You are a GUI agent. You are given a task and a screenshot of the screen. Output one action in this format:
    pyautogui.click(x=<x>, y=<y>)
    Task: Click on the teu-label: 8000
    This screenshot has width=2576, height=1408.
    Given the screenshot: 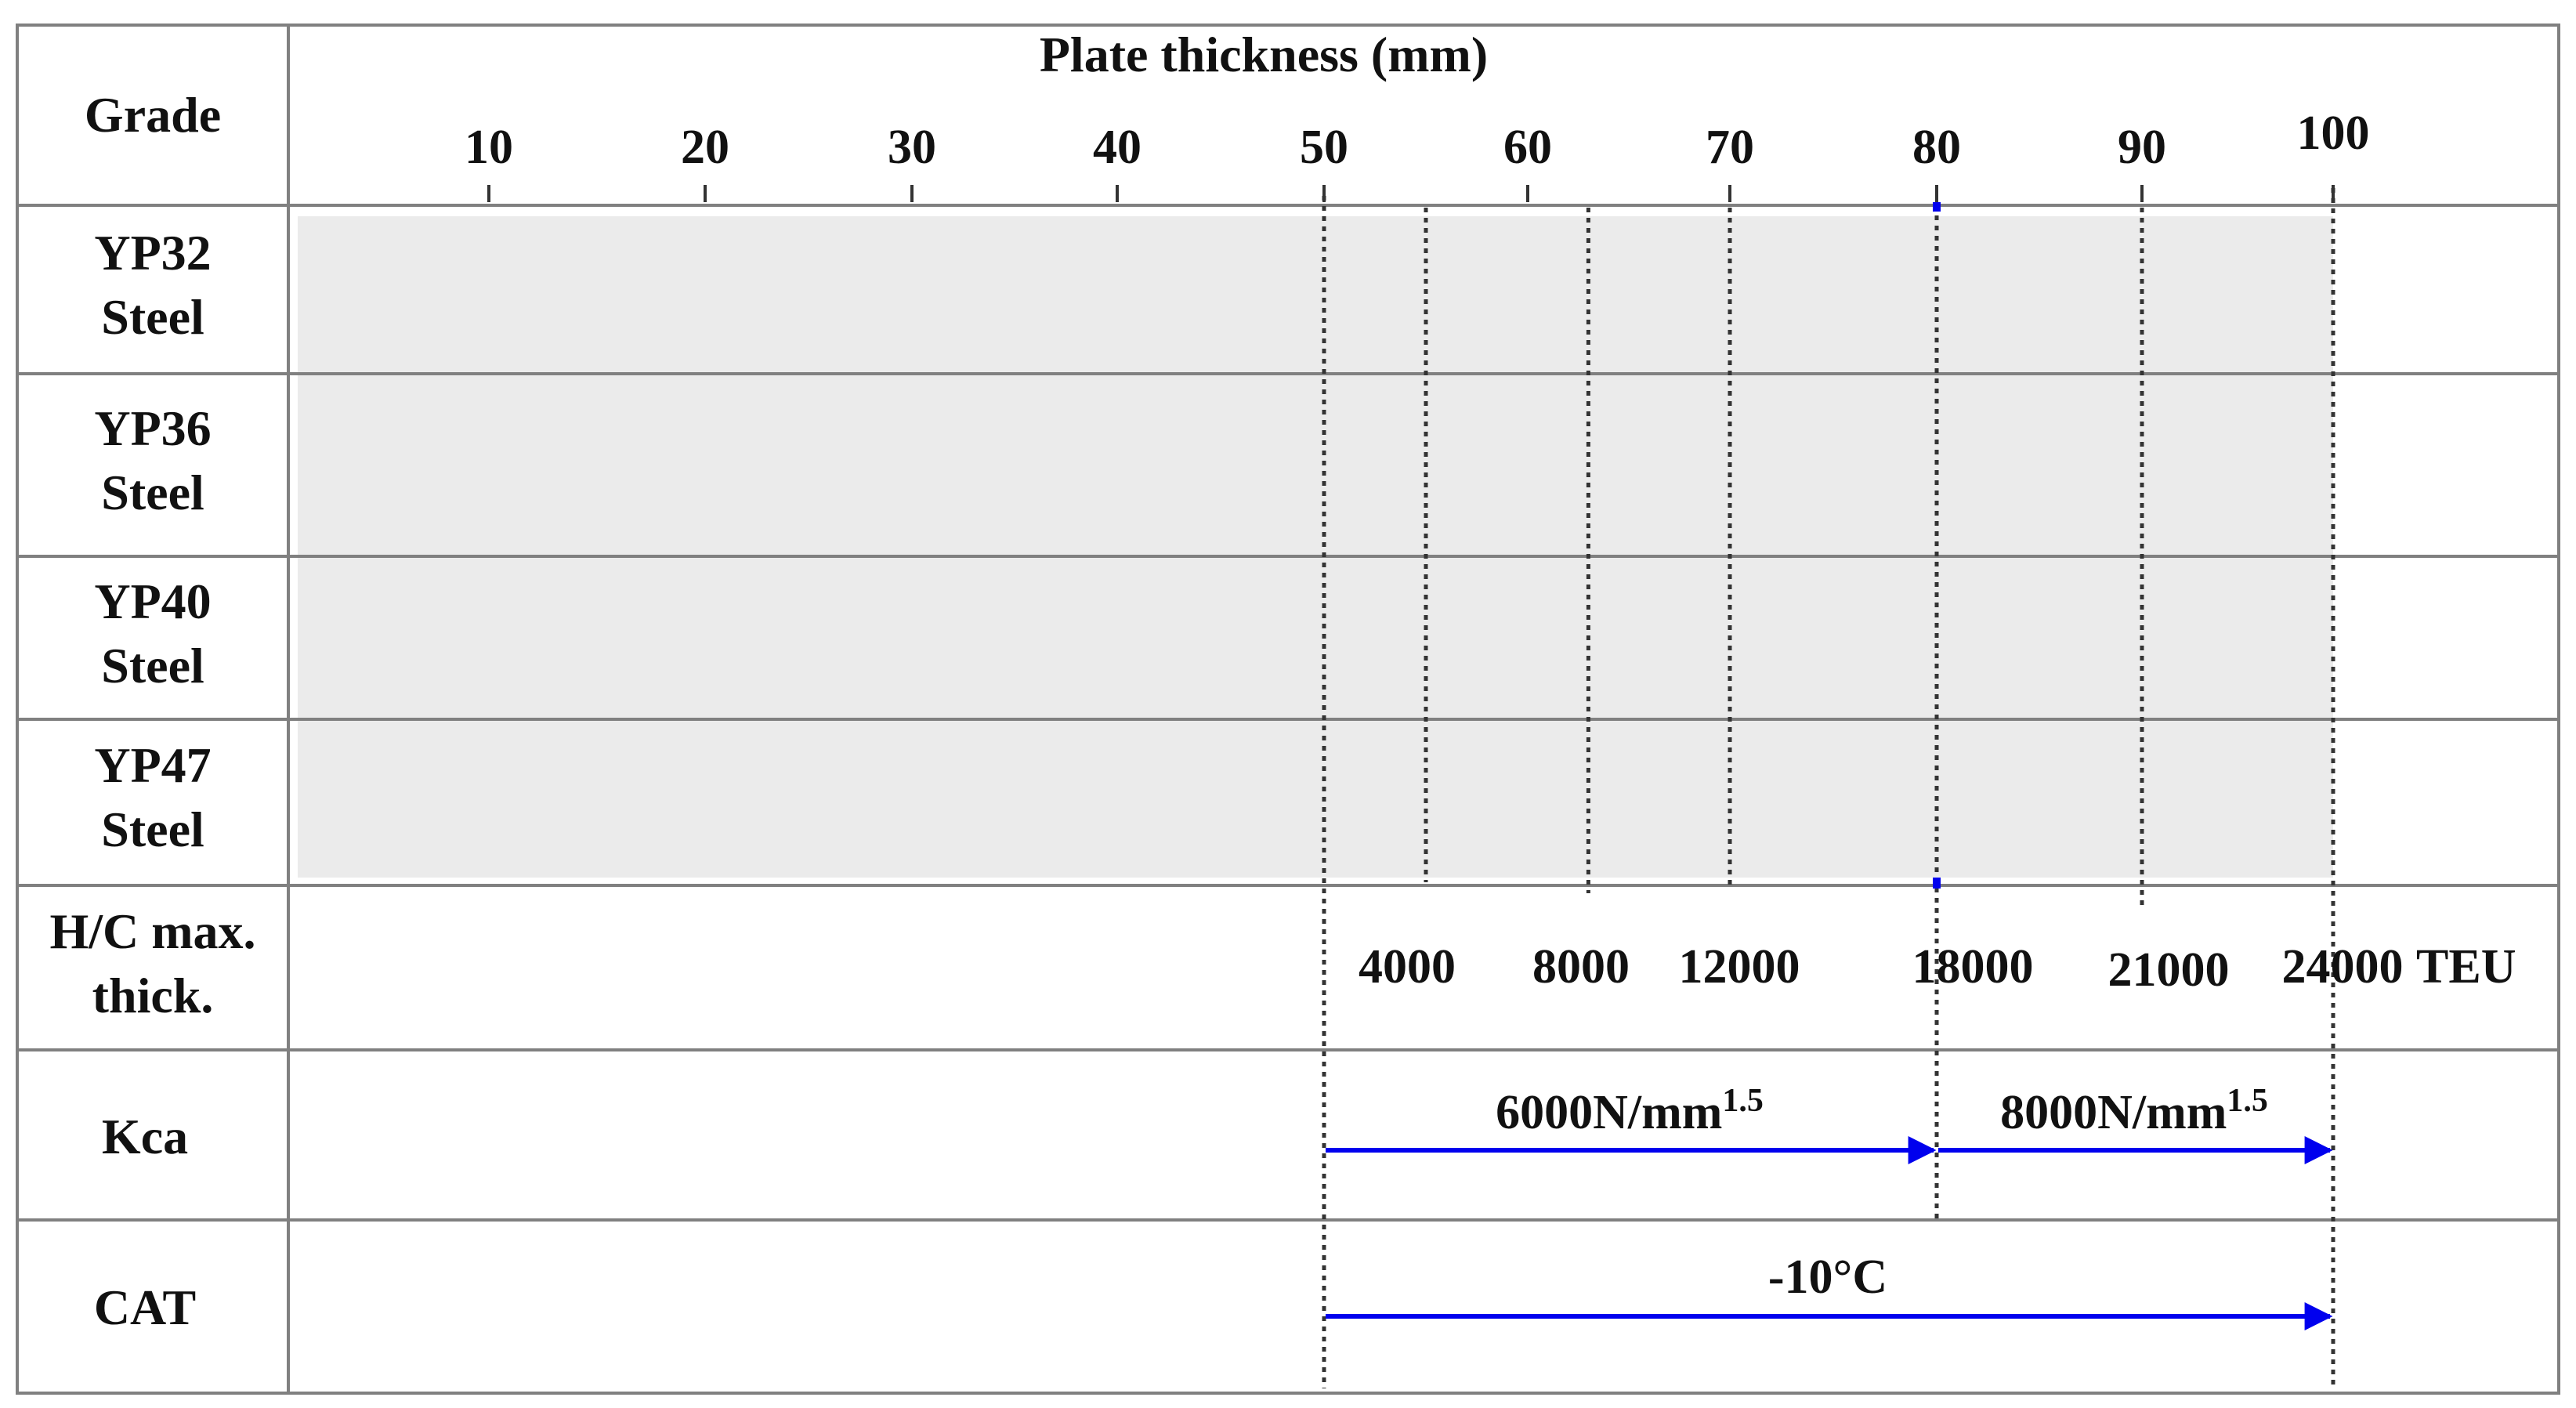 What is the action you would take?
    pyautogui.click(x=1581, y=967)
    